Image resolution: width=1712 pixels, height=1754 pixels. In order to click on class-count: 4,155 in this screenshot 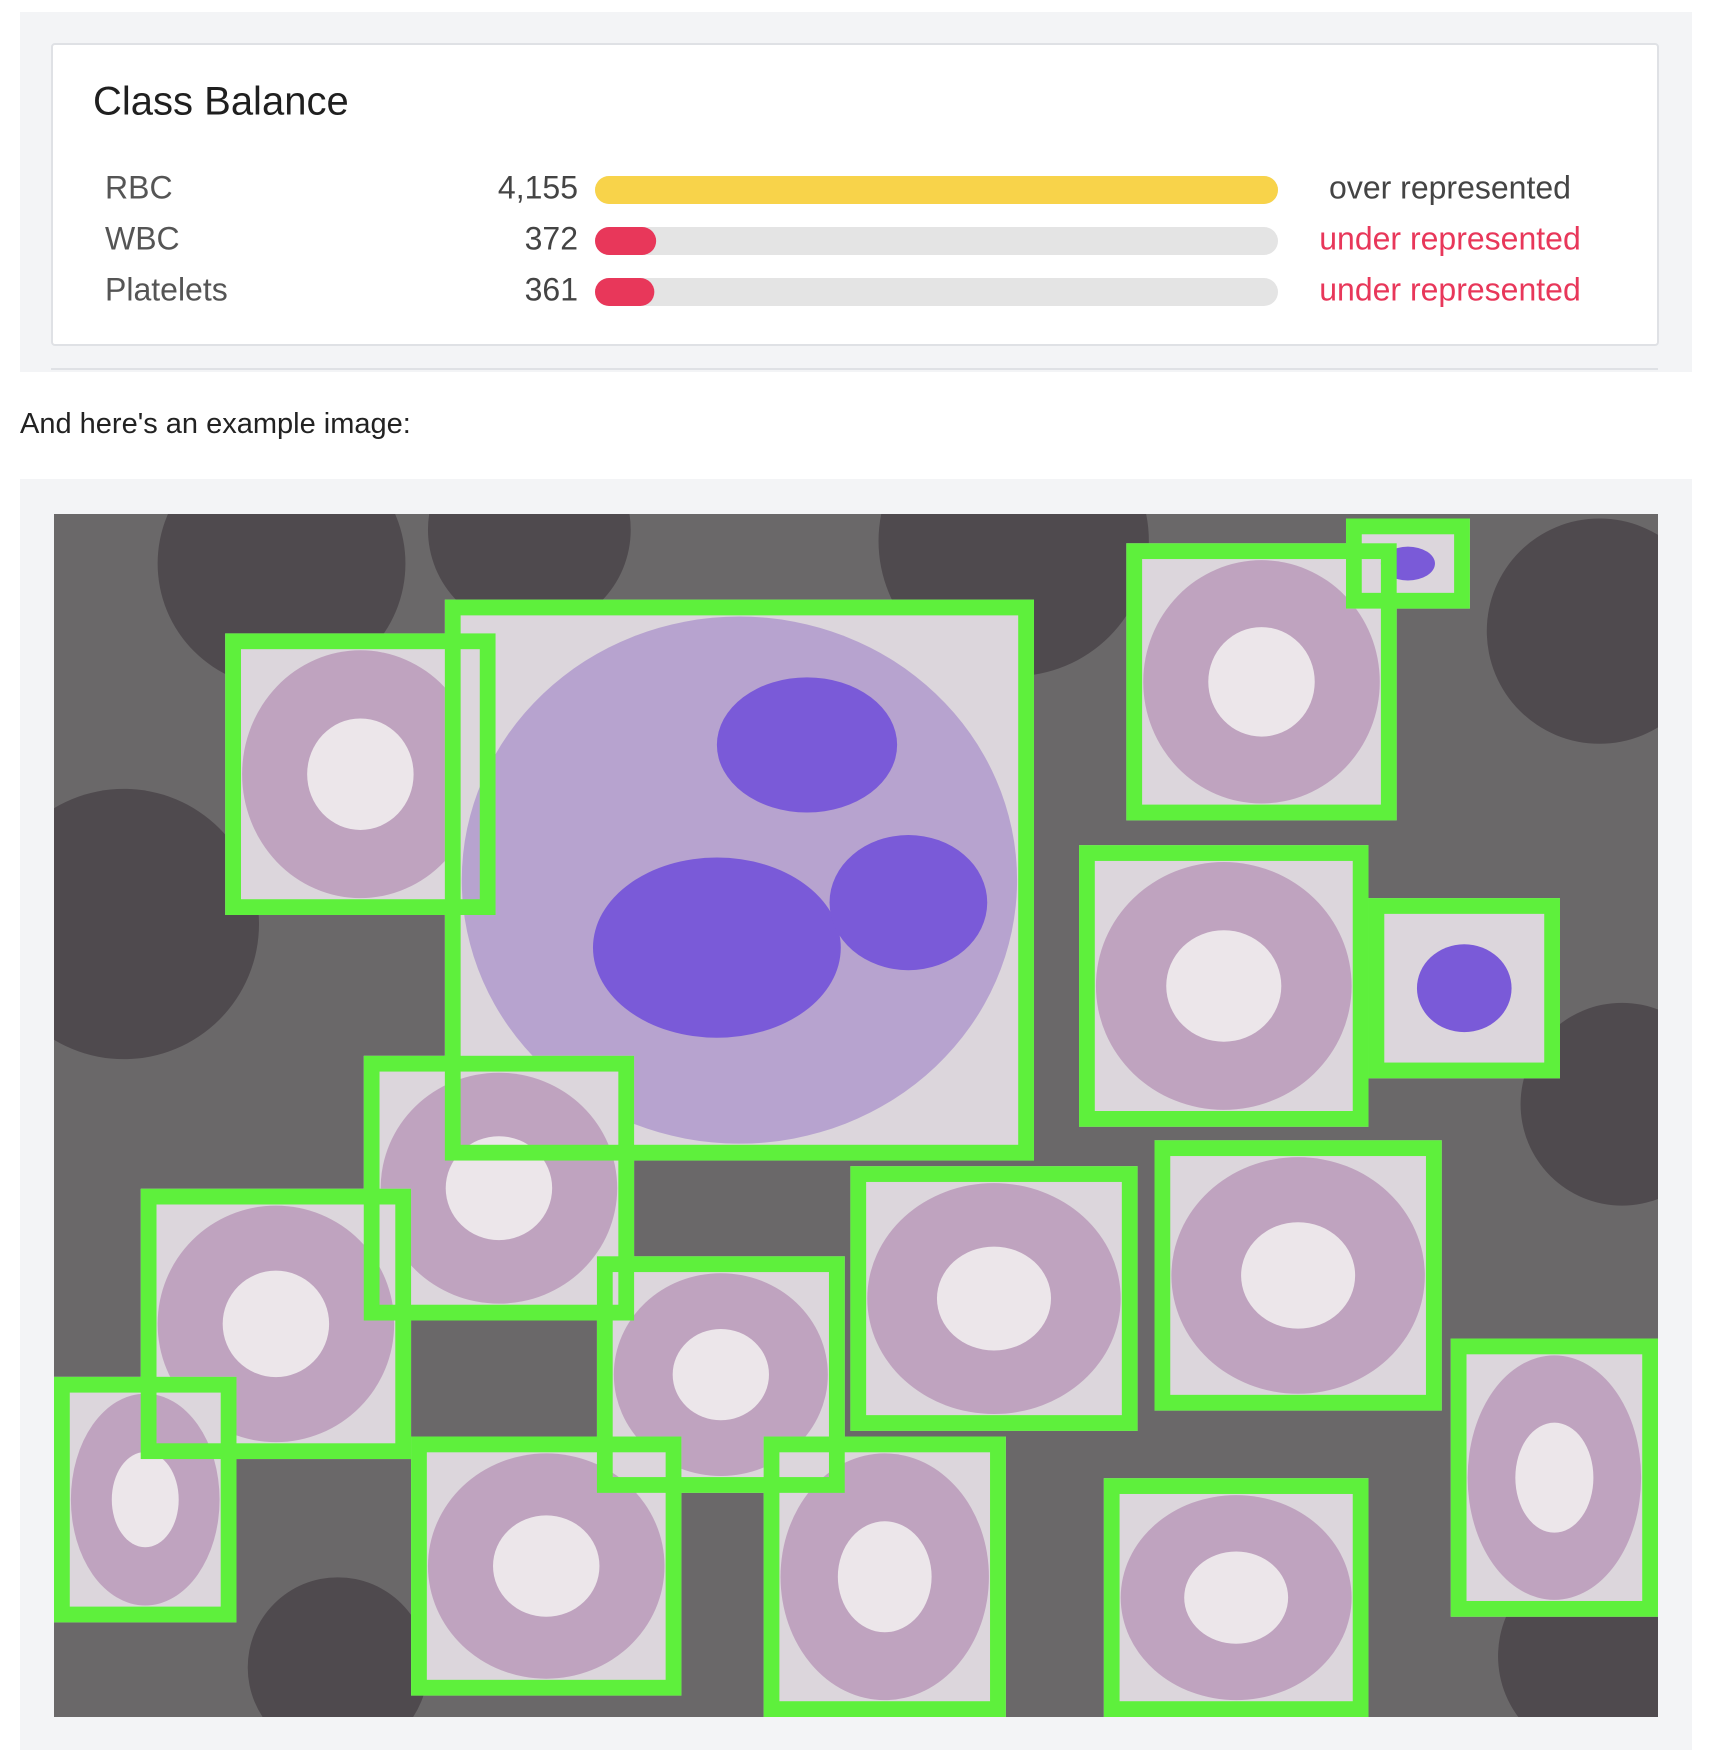, I will do `click(538, 187)`.